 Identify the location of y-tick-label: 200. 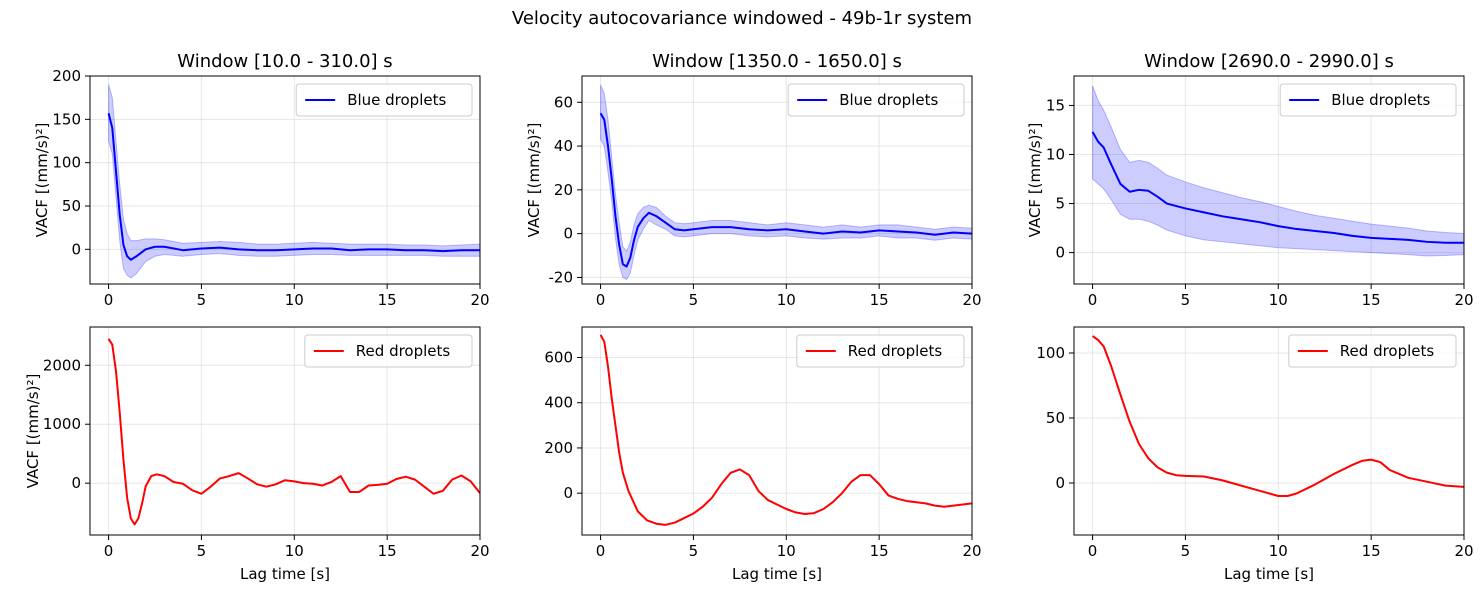
(558, 448).